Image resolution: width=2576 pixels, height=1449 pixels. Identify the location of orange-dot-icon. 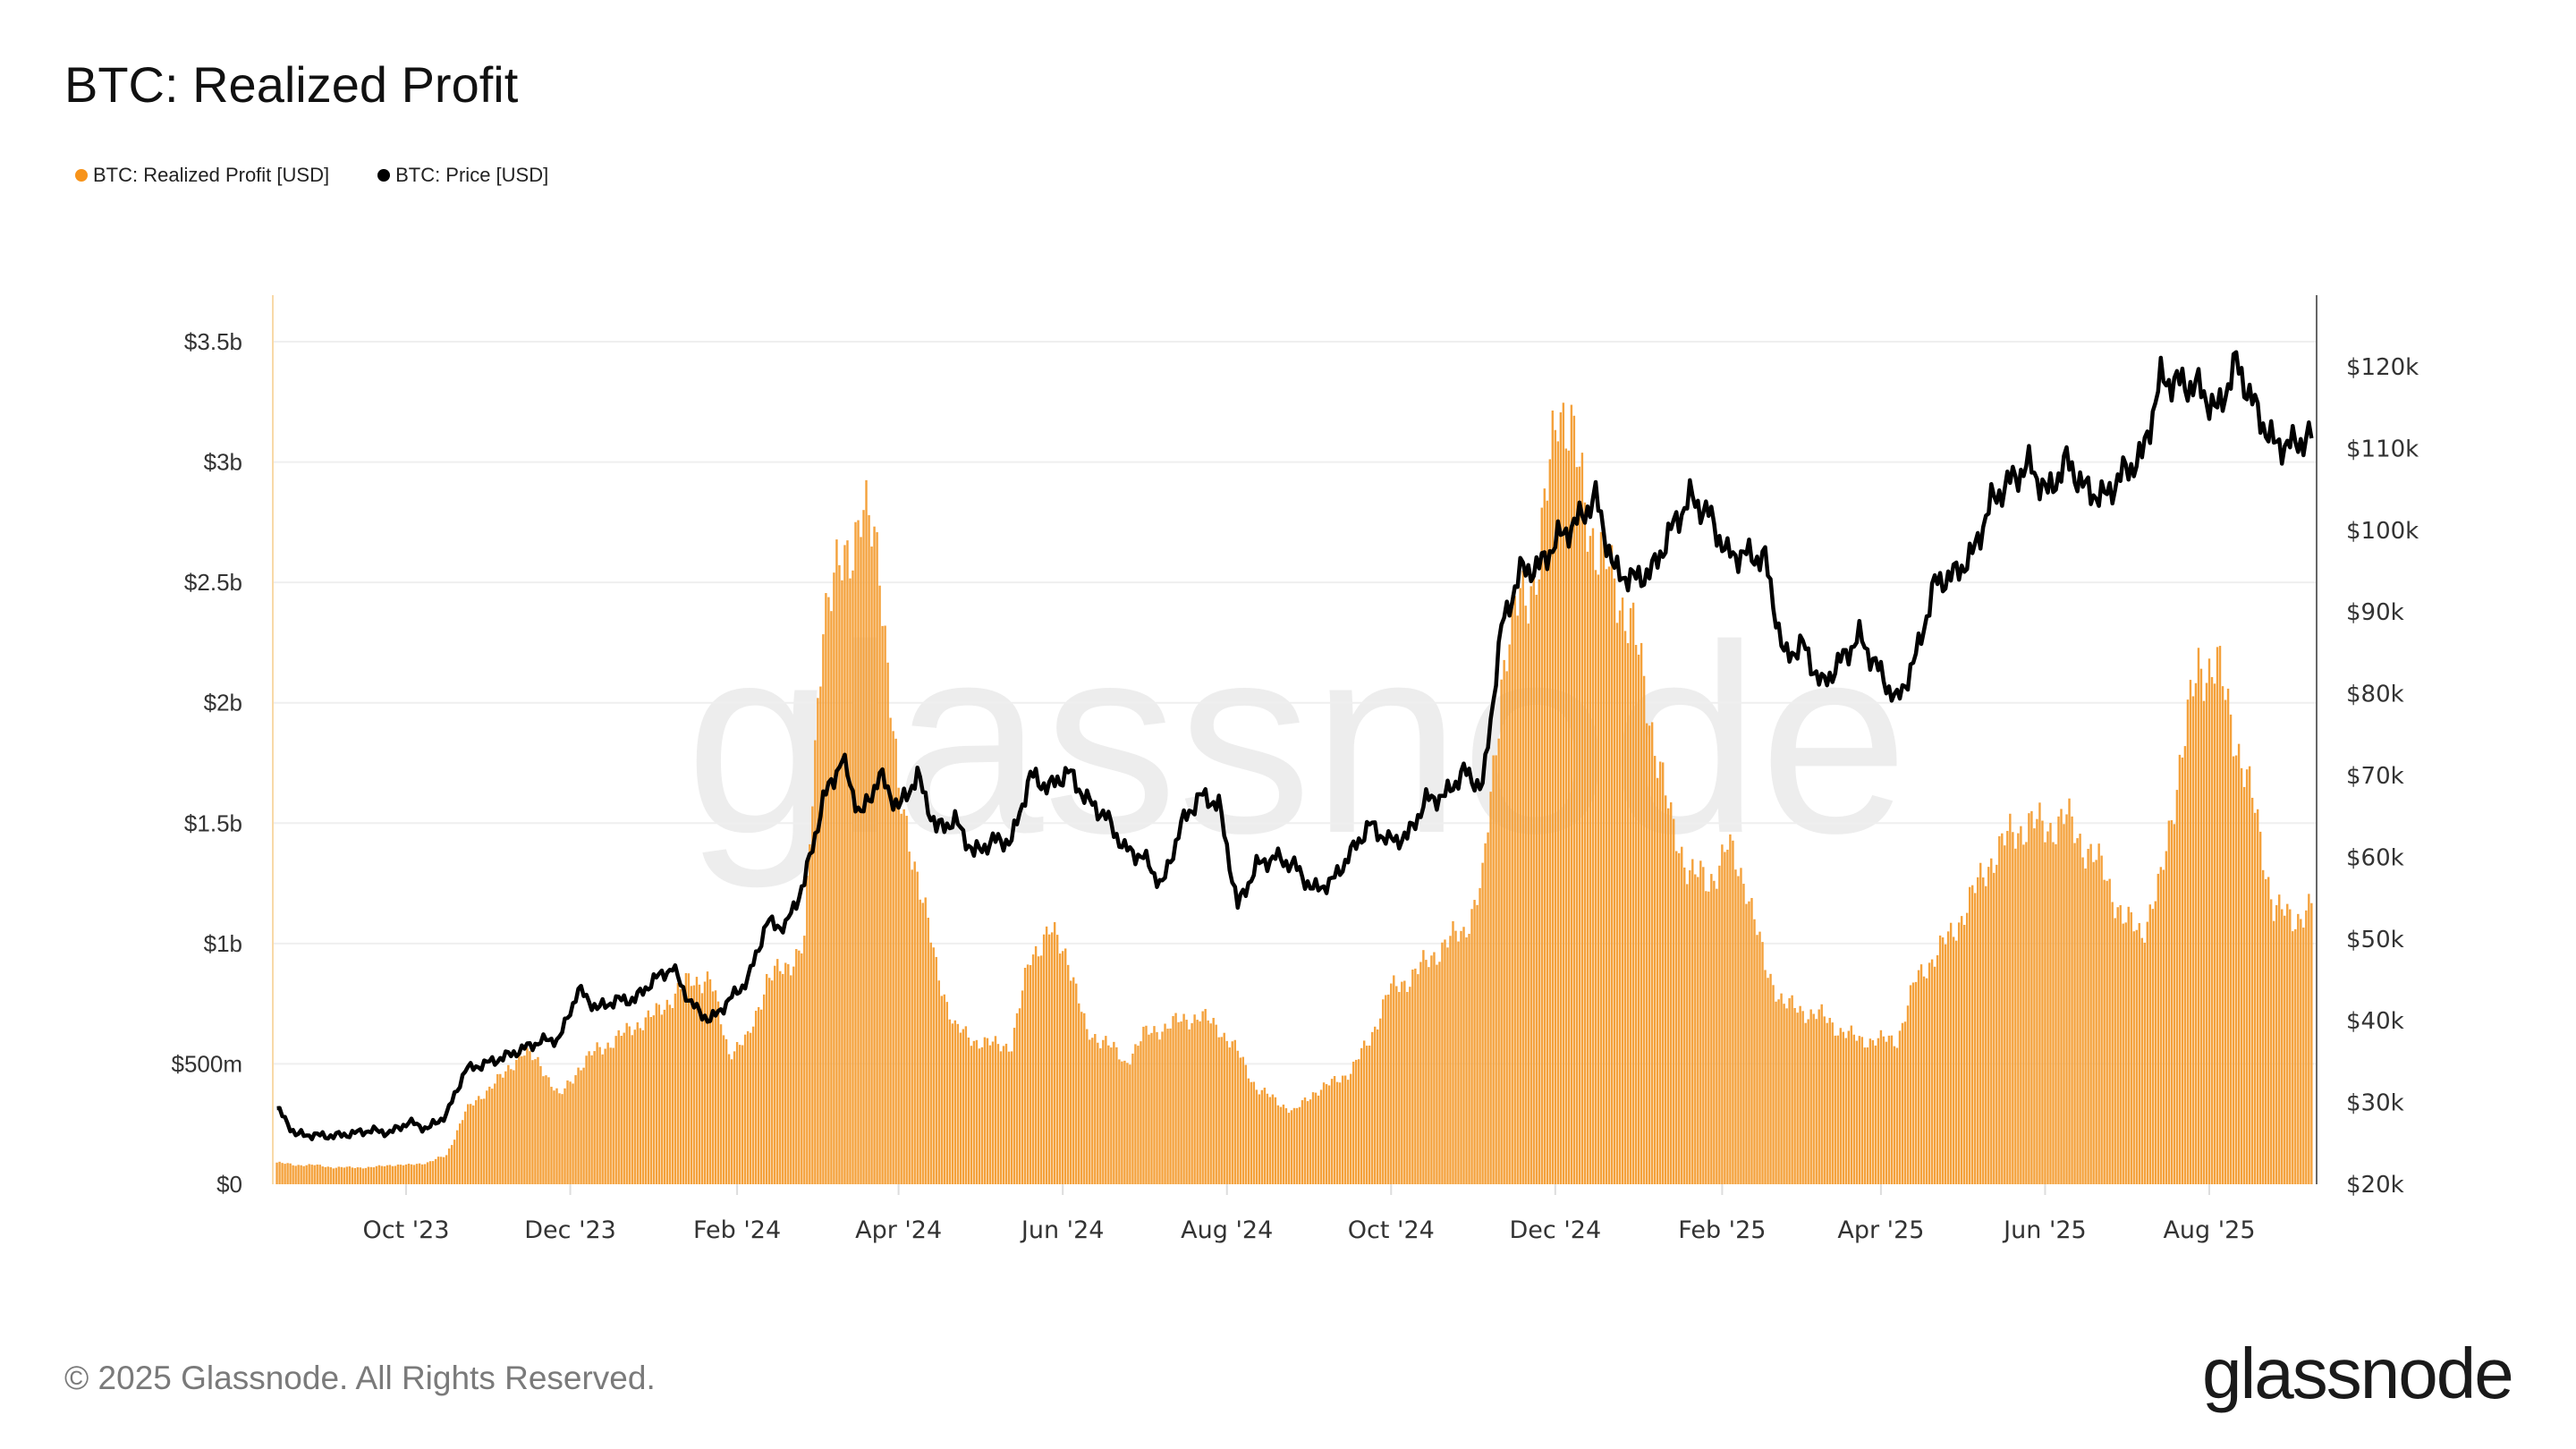
(81, 175).